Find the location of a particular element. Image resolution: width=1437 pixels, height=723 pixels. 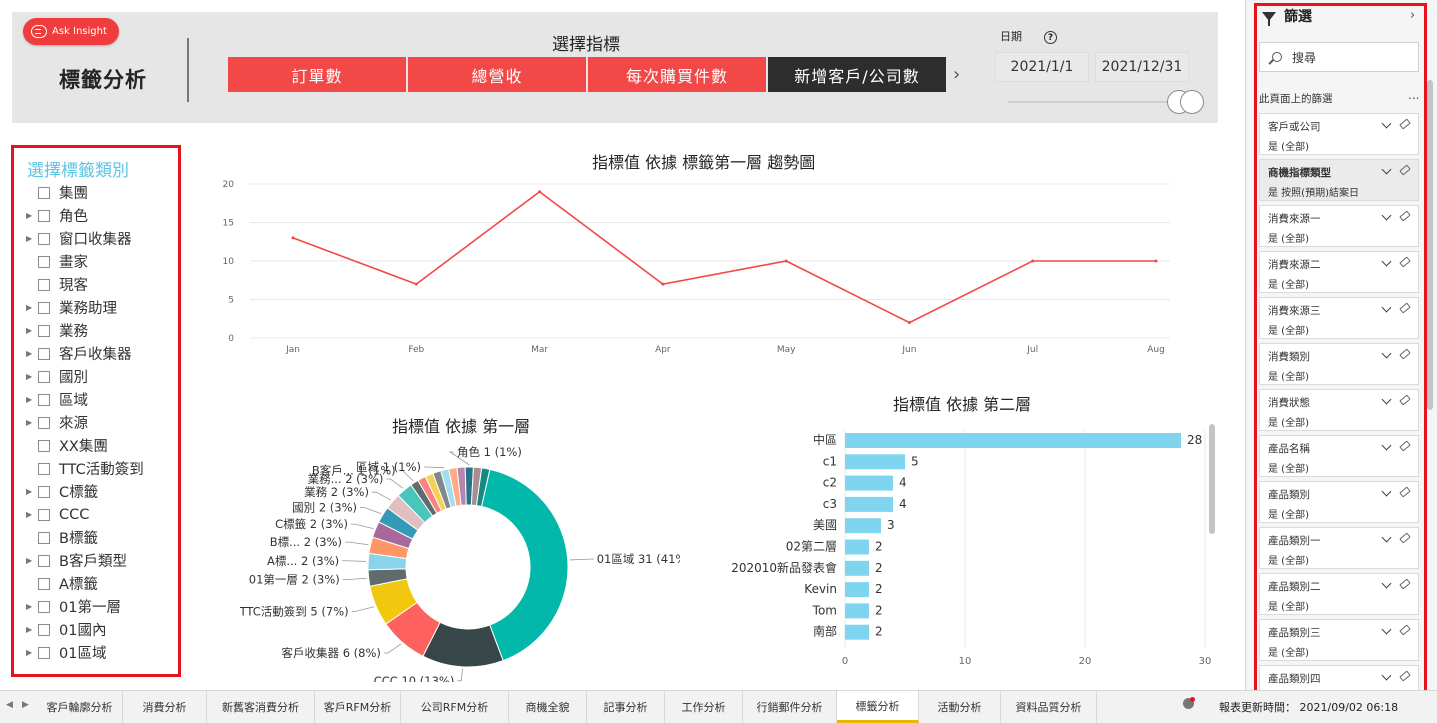

slicer-item: ▶ 01區域 is located at coordinates (85, 652).